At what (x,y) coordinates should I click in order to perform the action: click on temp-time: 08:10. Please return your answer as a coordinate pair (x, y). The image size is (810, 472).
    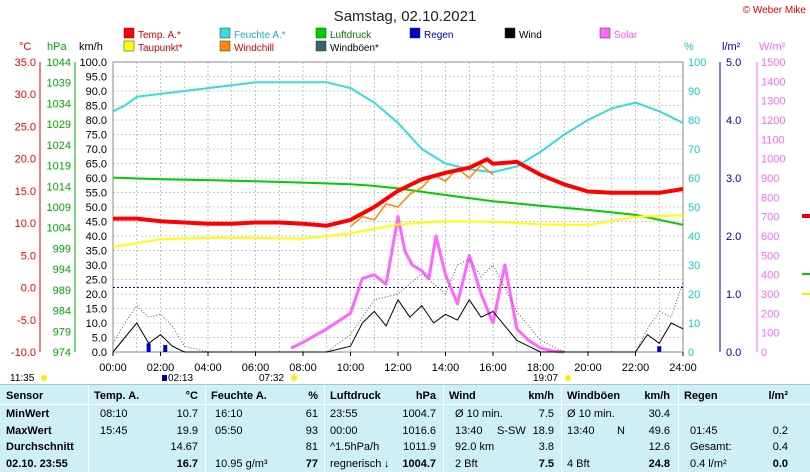
    Looking at the image, I should click on (114, 414).